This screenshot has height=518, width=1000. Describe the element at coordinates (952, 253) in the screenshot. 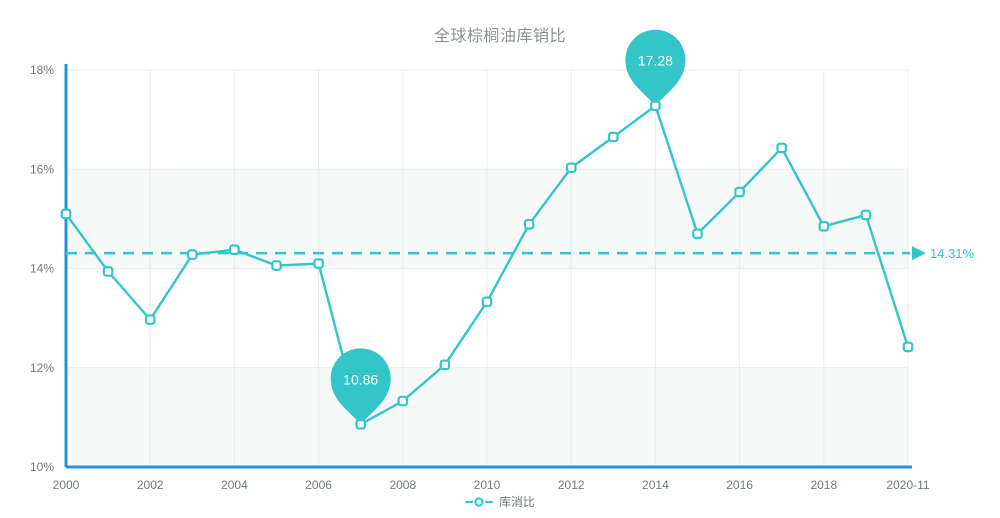

I see `average-line-label: 14.31%` at that location.